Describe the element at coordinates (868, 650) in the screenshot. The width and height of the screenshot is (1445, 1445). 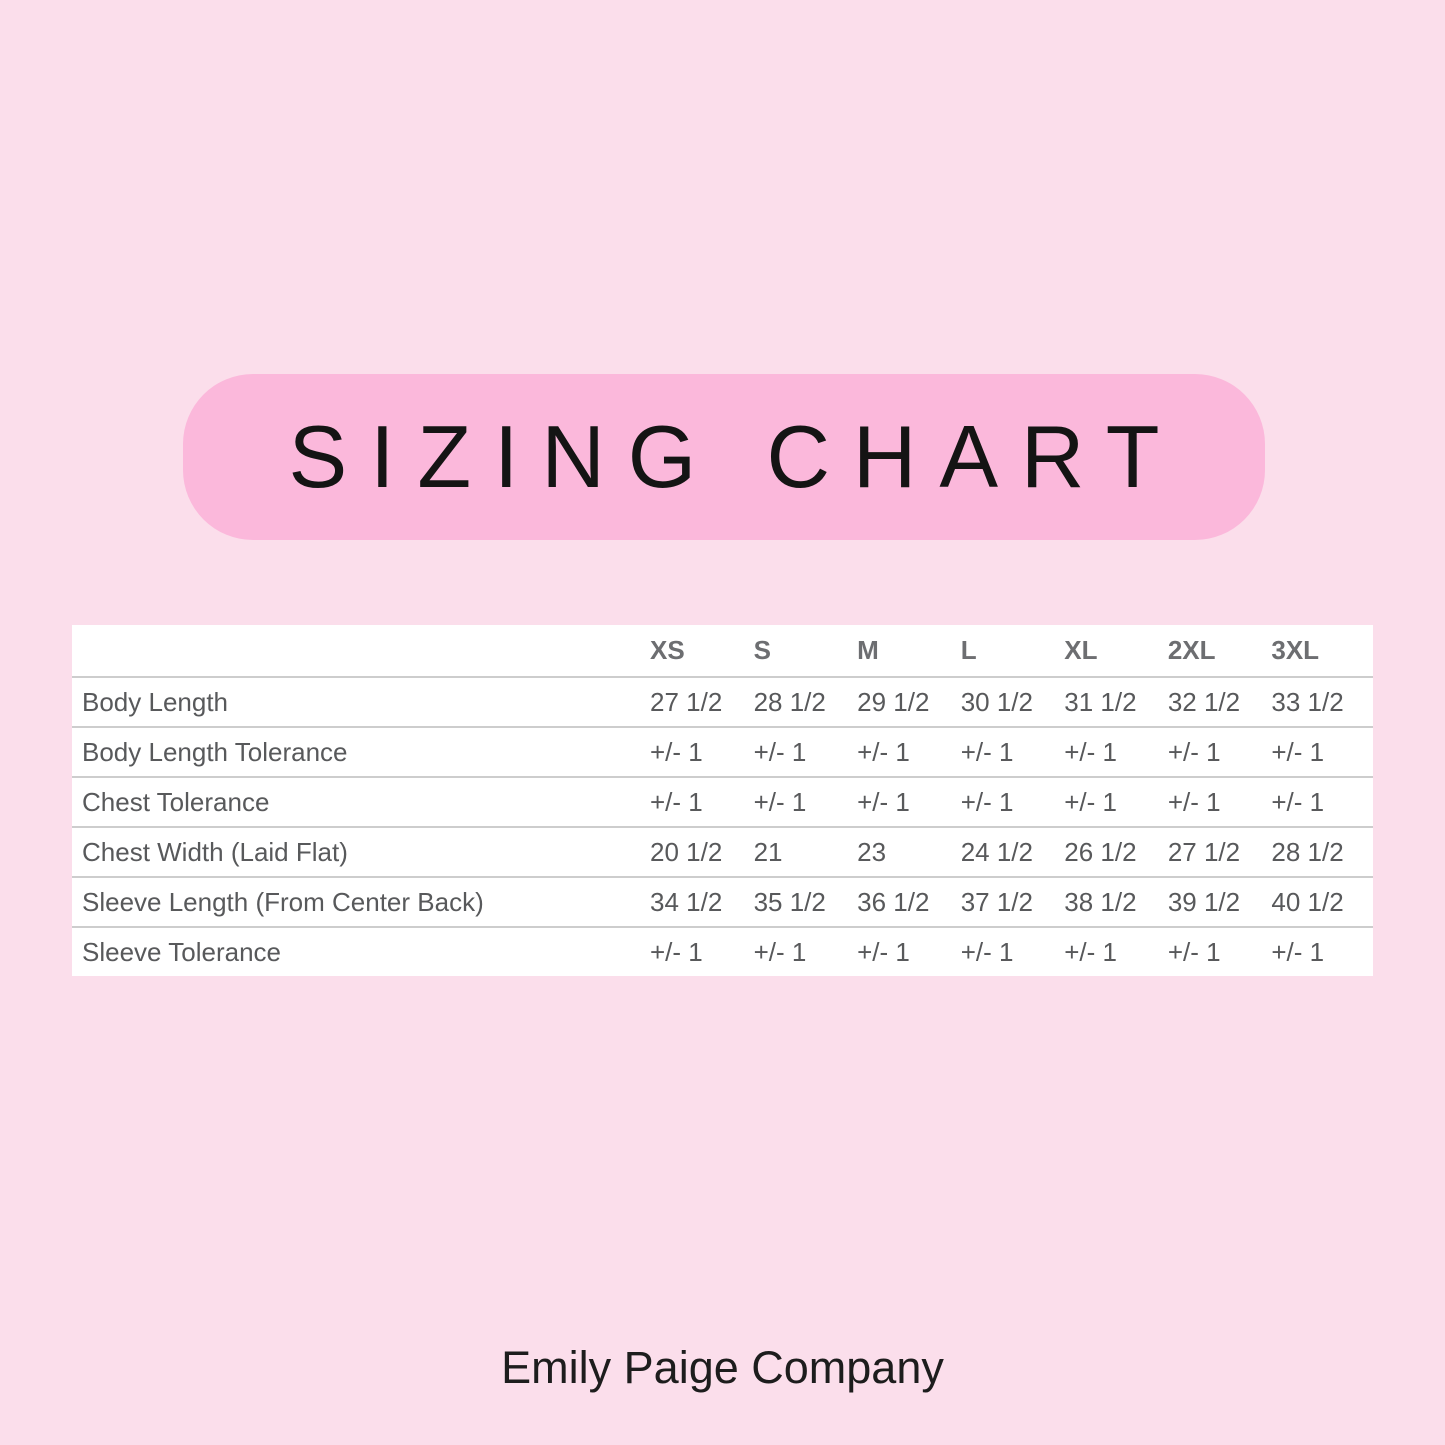
I see `size-column-header: M` at that location.